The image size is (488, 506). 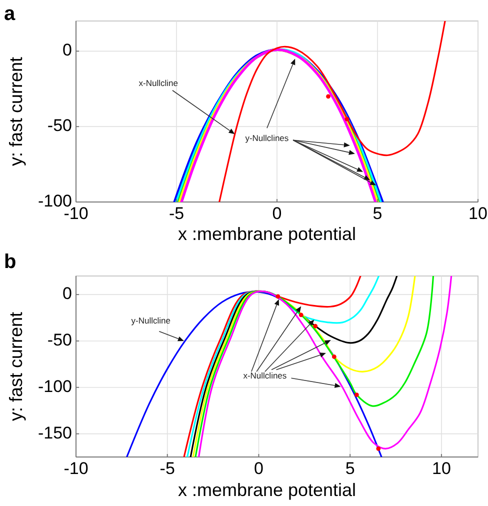 What do you see at coordinates (55, 386) in the screenshot?
I see `y-tick-label: -100` at bounding box center [55, 386].